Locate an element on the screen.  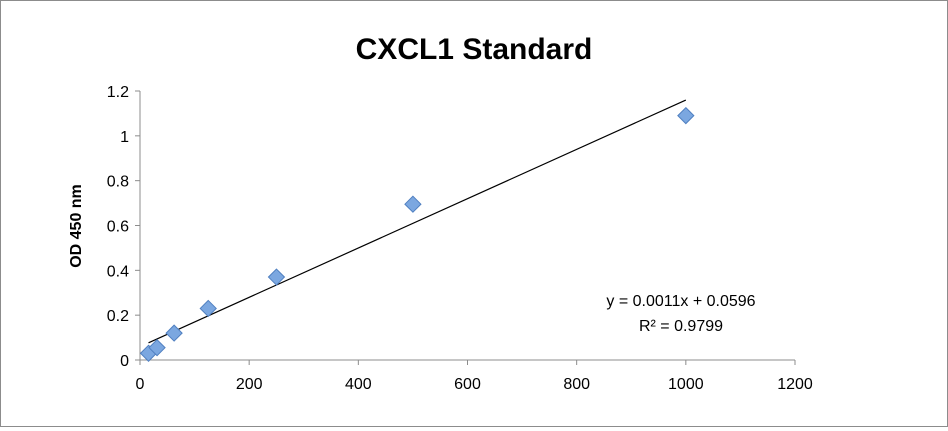
y-tick-label: 1.2 is located at coordinates (118, 92).